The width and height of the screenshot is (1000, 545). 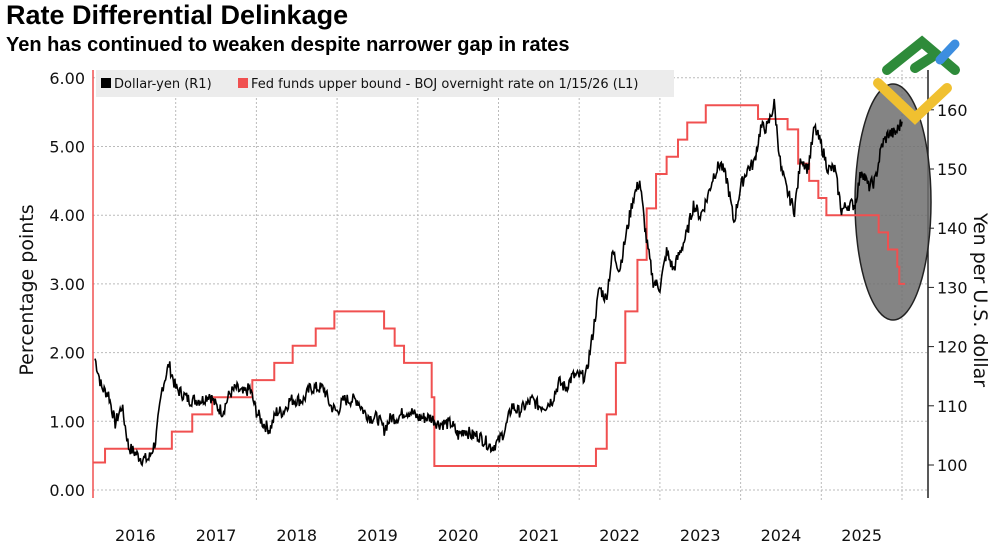 What do you see at coordinates (916, 80) in the screenshot?
I see `brand-logo` at bounding box center [916, 80].